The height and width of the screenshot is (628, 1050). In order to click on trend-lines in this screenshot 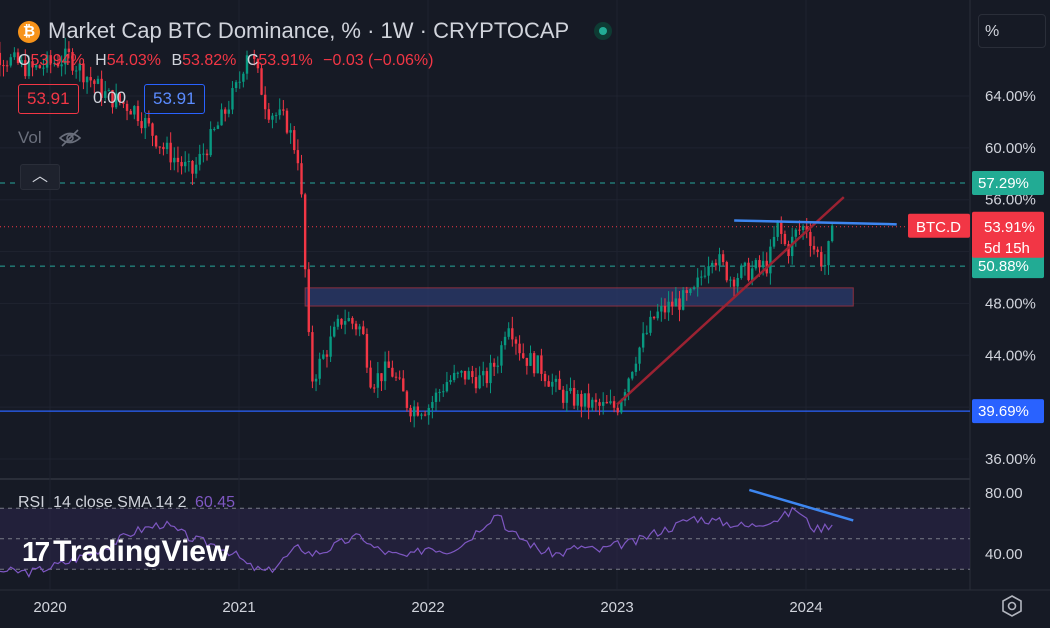, I will do `click(756, 301)`.